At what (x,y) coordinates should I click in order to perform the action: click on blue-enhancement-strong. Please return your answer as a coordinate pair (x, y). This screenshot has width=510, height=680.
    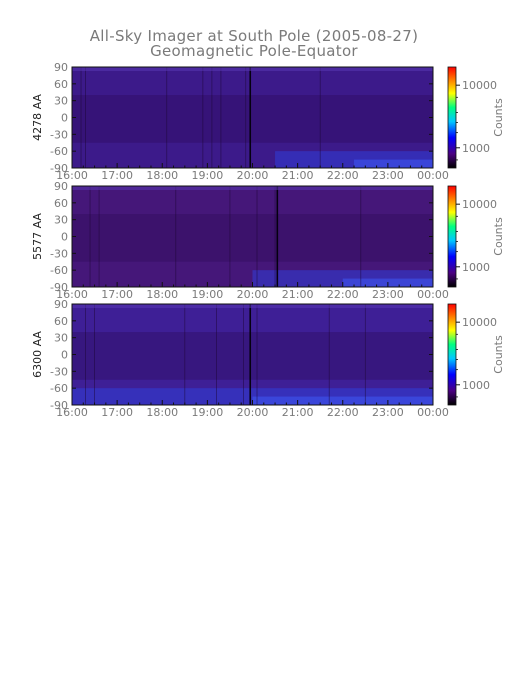
    Looking at the image, I should click on (393, 163).